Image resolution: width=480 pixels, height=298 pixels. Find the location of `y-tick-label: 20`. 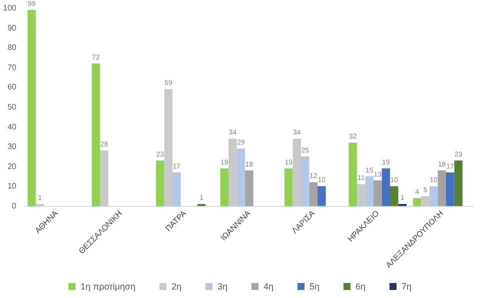

y-tick-label: 20 is located at coordinates (12, 166).